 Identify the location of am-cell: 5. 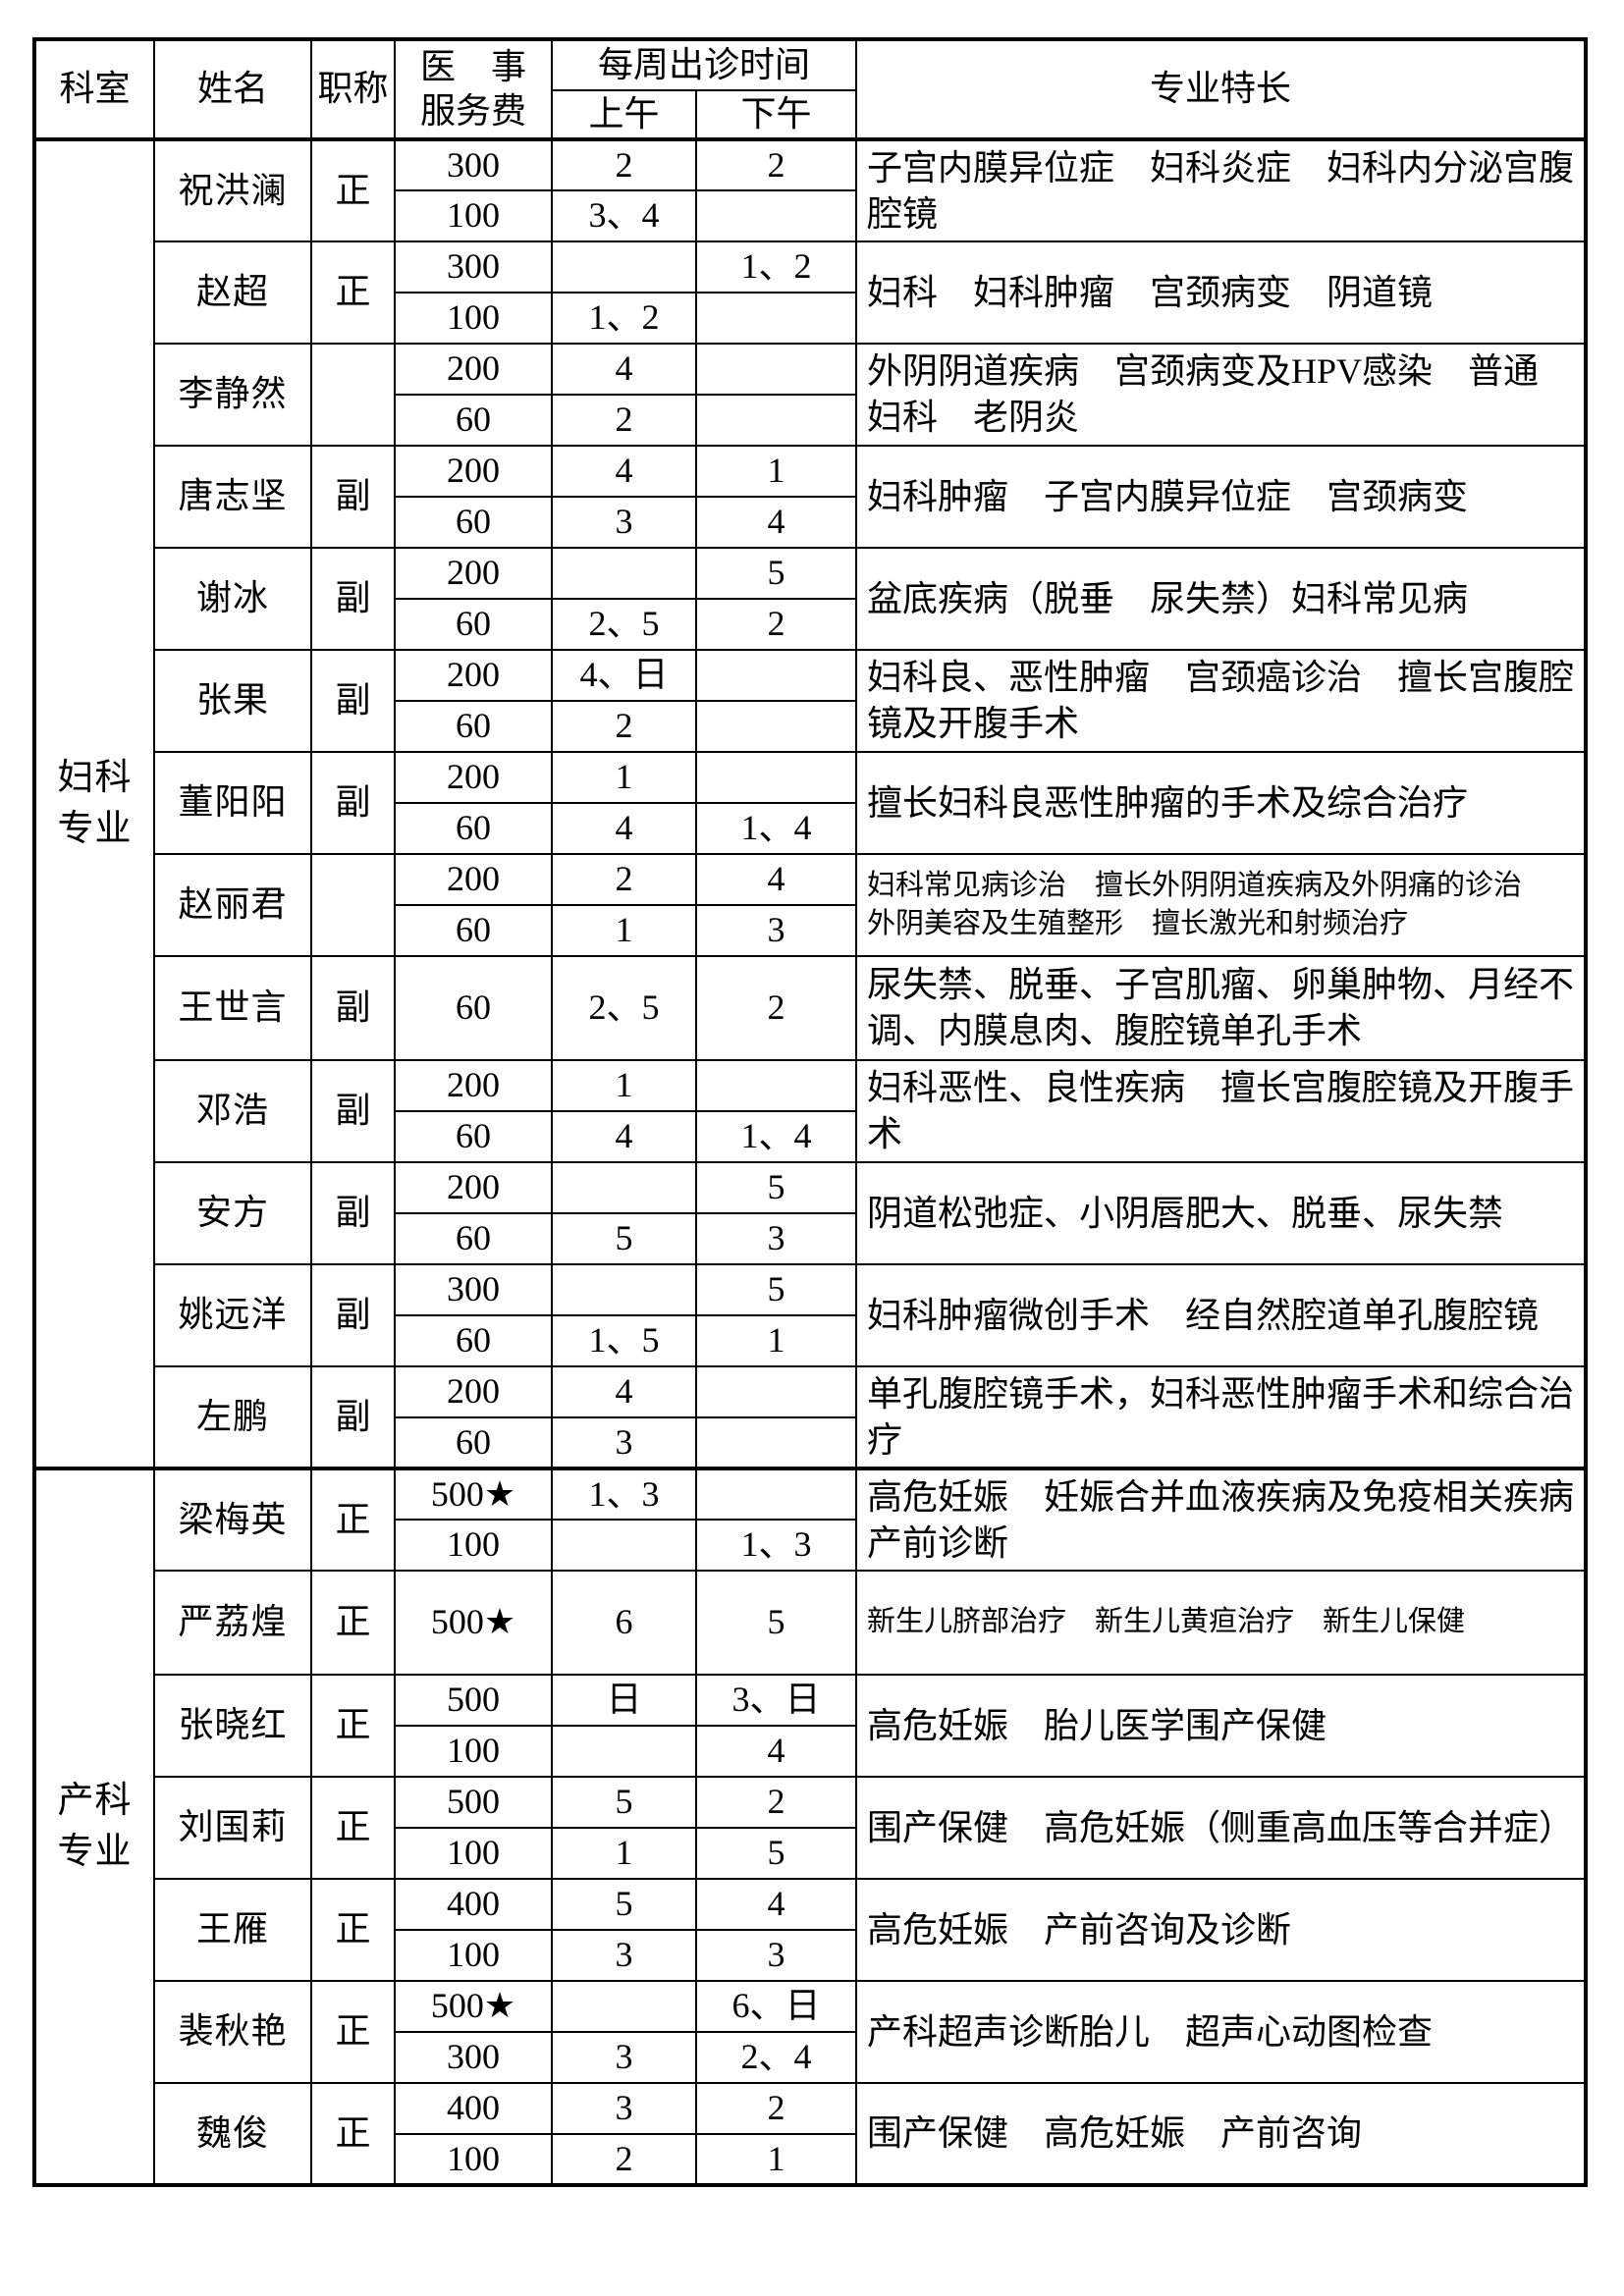
(624, 1803).